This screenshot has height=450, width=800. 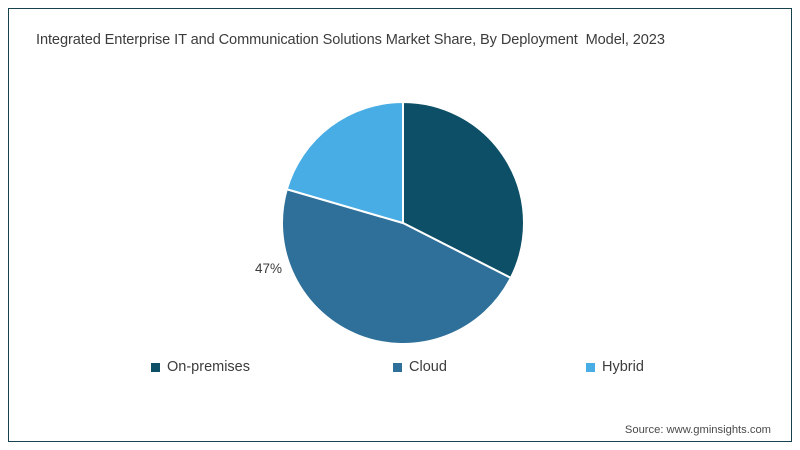 What do you see at coordinates (208, 367) in the screenshot?
I see `legend-label-on-premises: On-premises` at bounding box center [208, 367].